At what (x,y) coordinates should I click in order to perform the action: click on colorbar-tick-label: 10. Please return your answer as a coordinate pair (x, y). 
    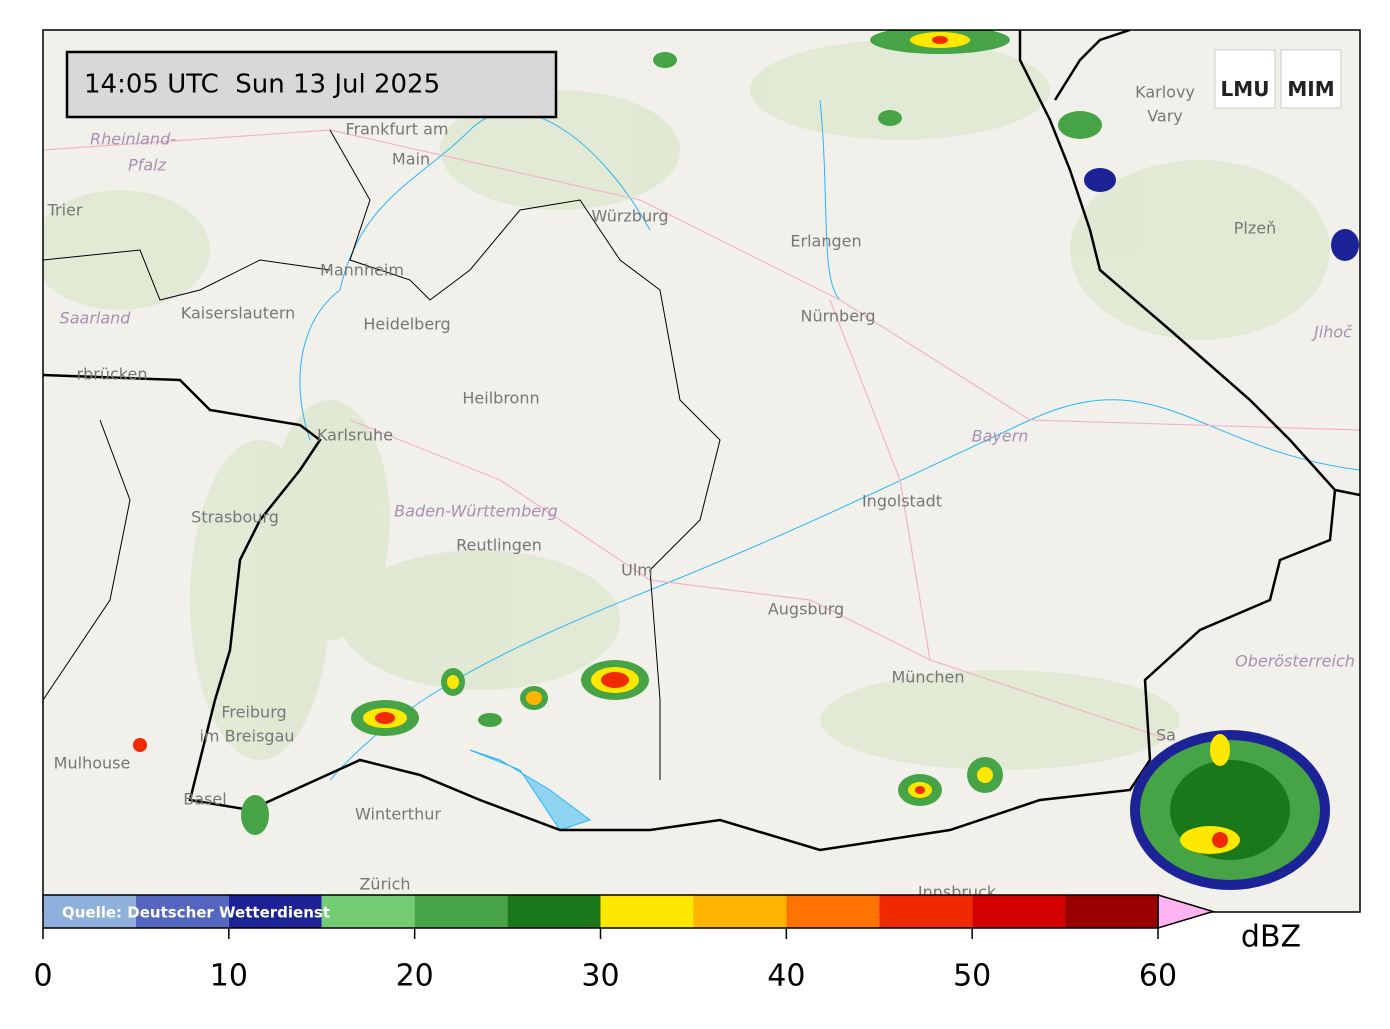
    Looking at the image, I should click on (229, 976).